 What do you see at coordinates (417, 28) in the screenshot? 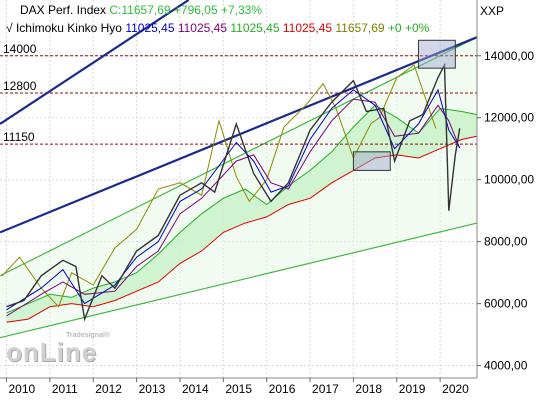
I see `change-pct: +0%` at bounding box center [417, 28].